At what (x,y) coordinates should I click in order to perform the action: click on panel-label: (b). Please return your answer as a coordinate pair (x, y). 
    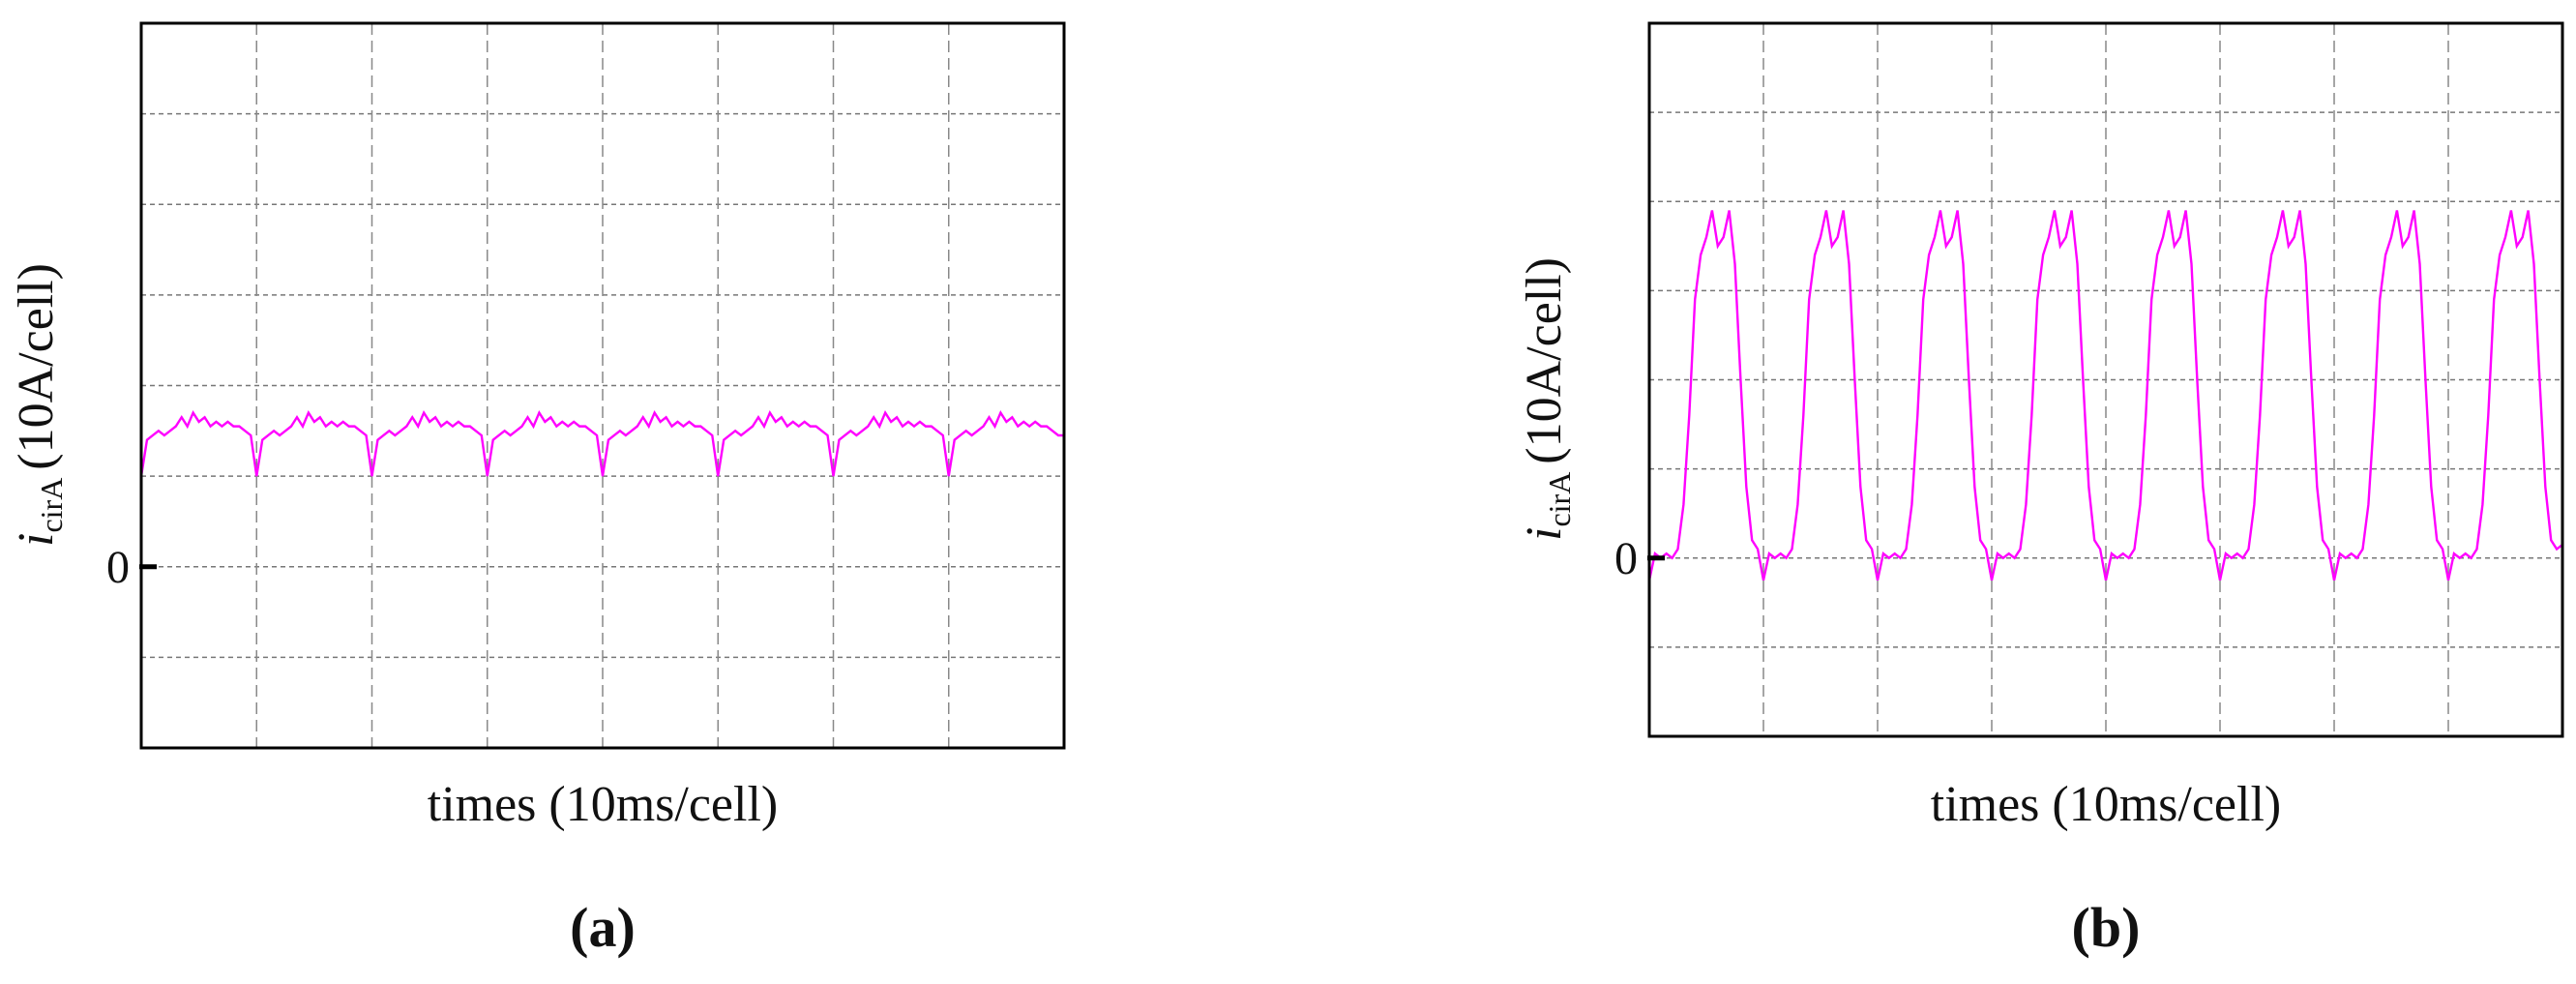
    Looking at the image, I should click on (2106, 927).